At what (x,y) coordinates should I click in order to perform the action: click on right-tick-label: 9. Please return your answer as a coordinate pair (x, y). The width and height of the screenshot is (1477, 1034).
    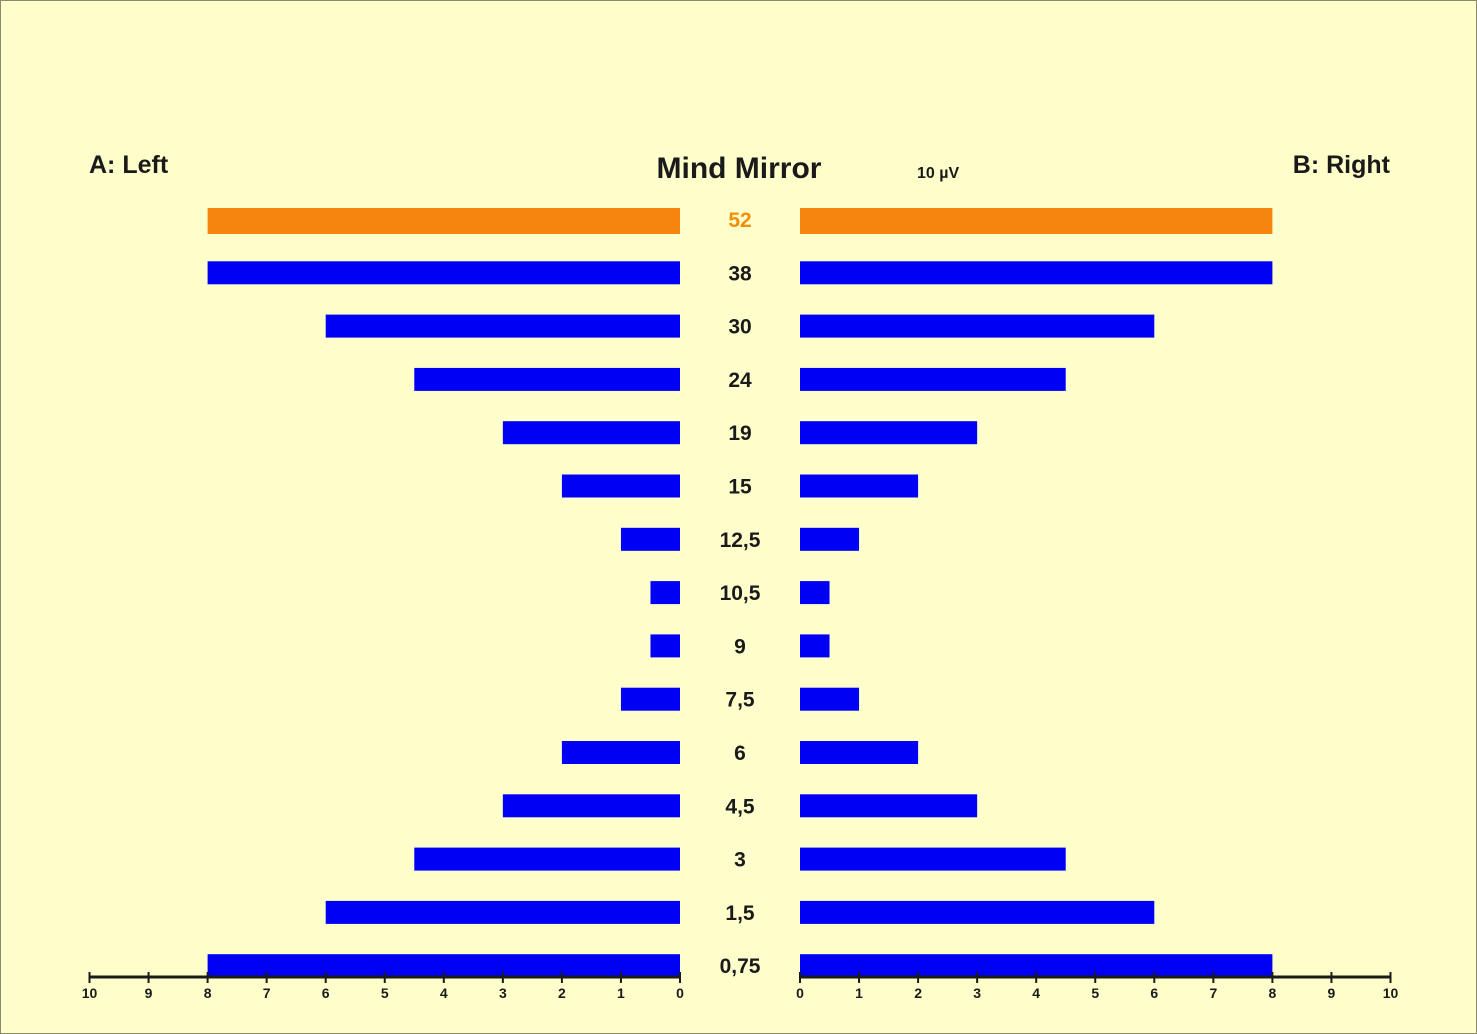
    Looking at the image, I should click on (1332, 993).